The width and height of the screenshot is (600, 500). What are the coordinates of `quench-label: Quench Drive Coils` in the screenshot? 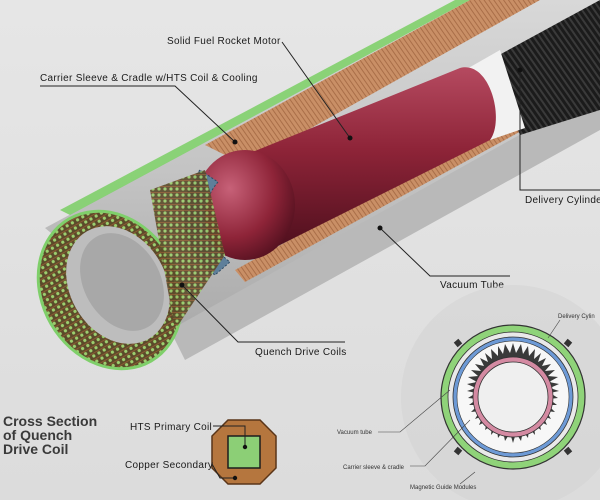 It's located at (301, 352).